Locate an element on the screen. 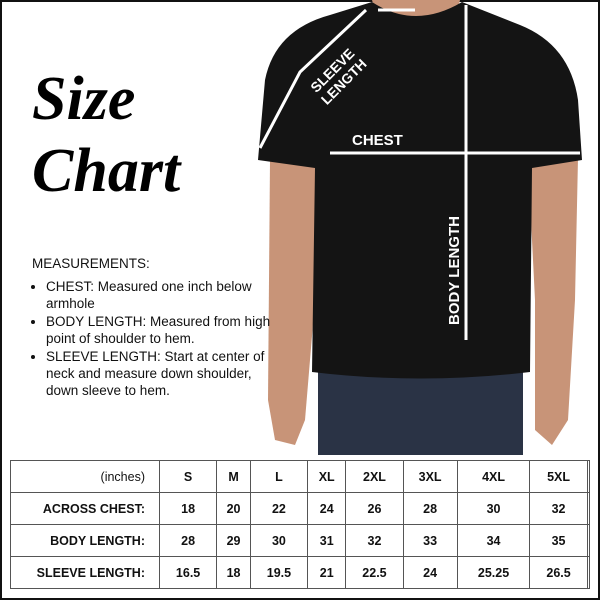 The width and height of the screenshot is (600, 600). size-header is located at coordinates (588, 476).